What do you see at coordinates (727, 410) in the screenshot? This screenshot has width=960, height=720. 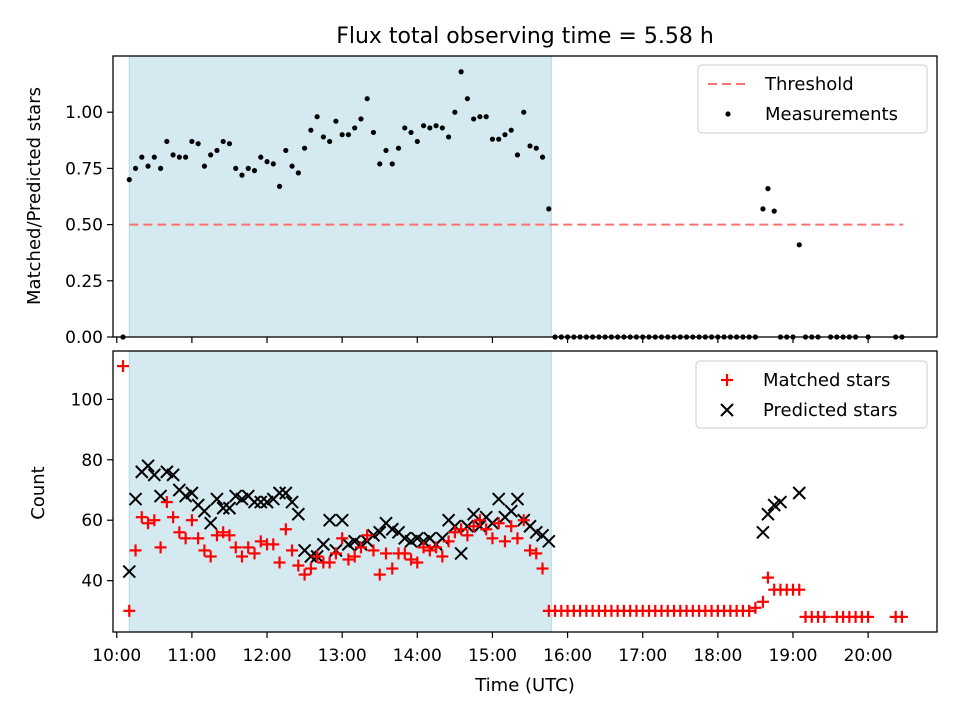 I see `legend-predicted-swatch` at bounding box center [727, 410].